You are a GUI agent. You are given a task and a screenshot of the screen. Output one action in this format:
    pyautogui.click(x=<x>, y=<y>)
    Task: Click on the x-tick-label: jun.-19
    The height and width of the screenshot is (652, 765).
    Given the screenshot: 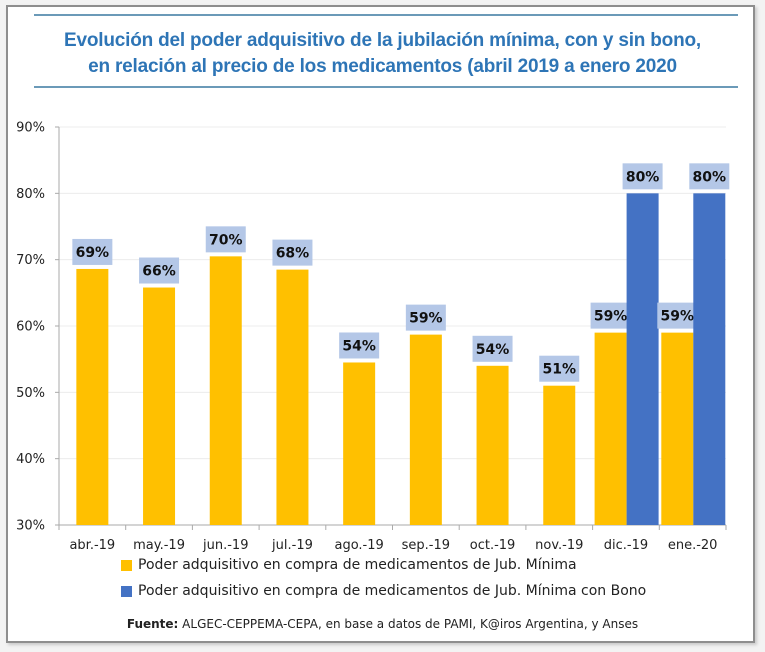 What is the action you would take?
    pyautogui.click(x=225, y=545)
    